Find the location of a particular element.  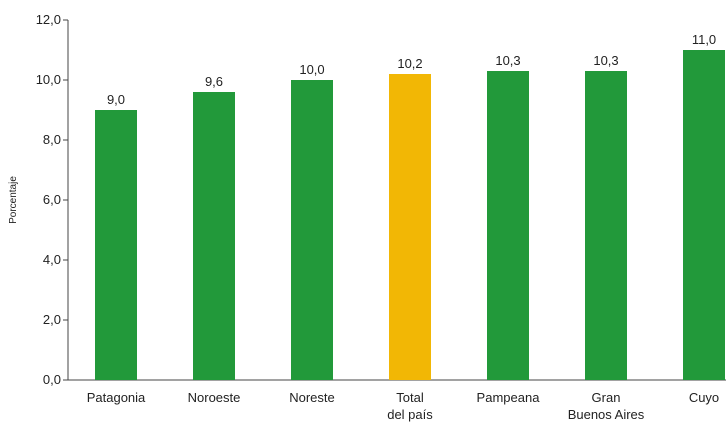

y-tick-label: 12,0 is located at coordinates (48, 19).